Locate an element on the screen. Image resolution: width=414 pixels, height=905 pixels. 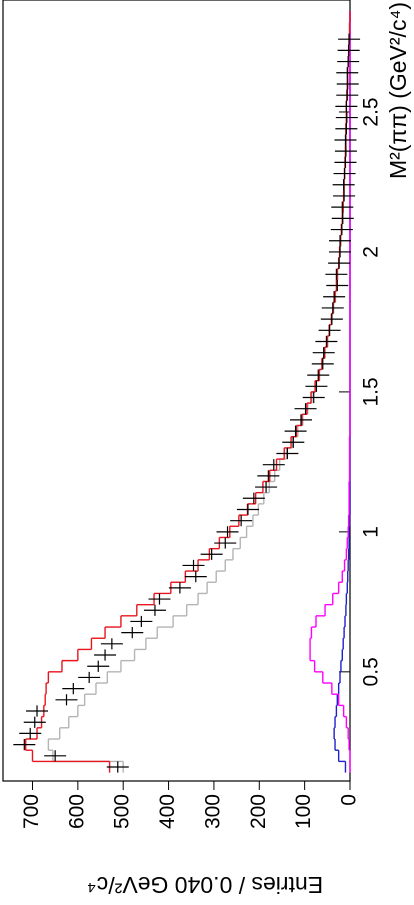
y-tick-label: 100 is located at coordinates (303, 811).